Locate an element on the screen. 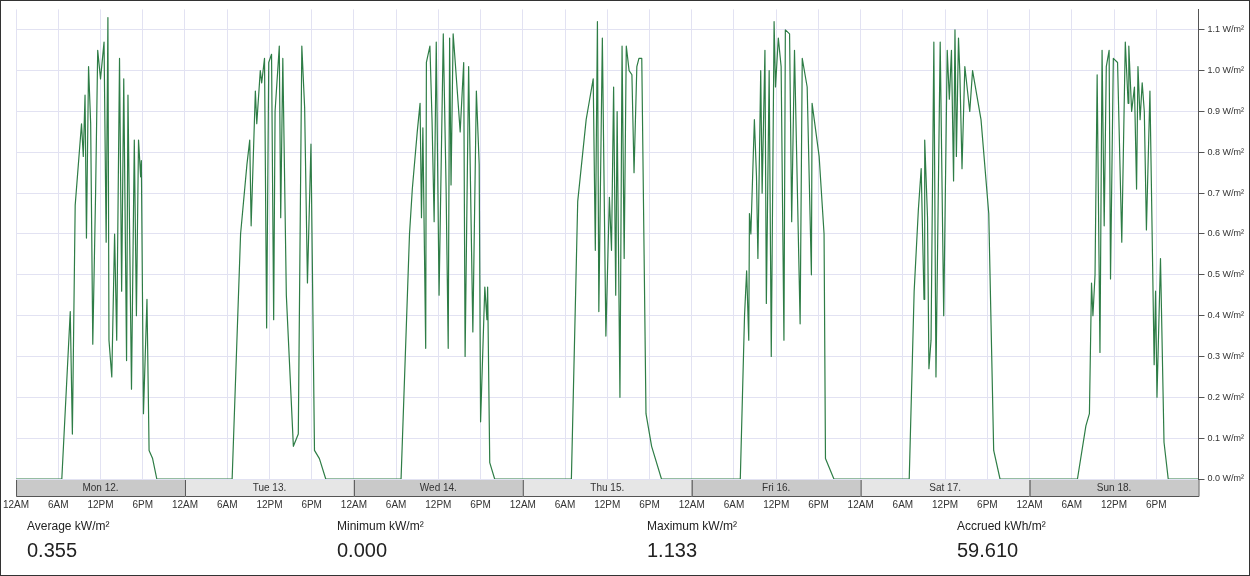  y-tick-label: 0.3 W/m² is located at coordinates (1226, 355).